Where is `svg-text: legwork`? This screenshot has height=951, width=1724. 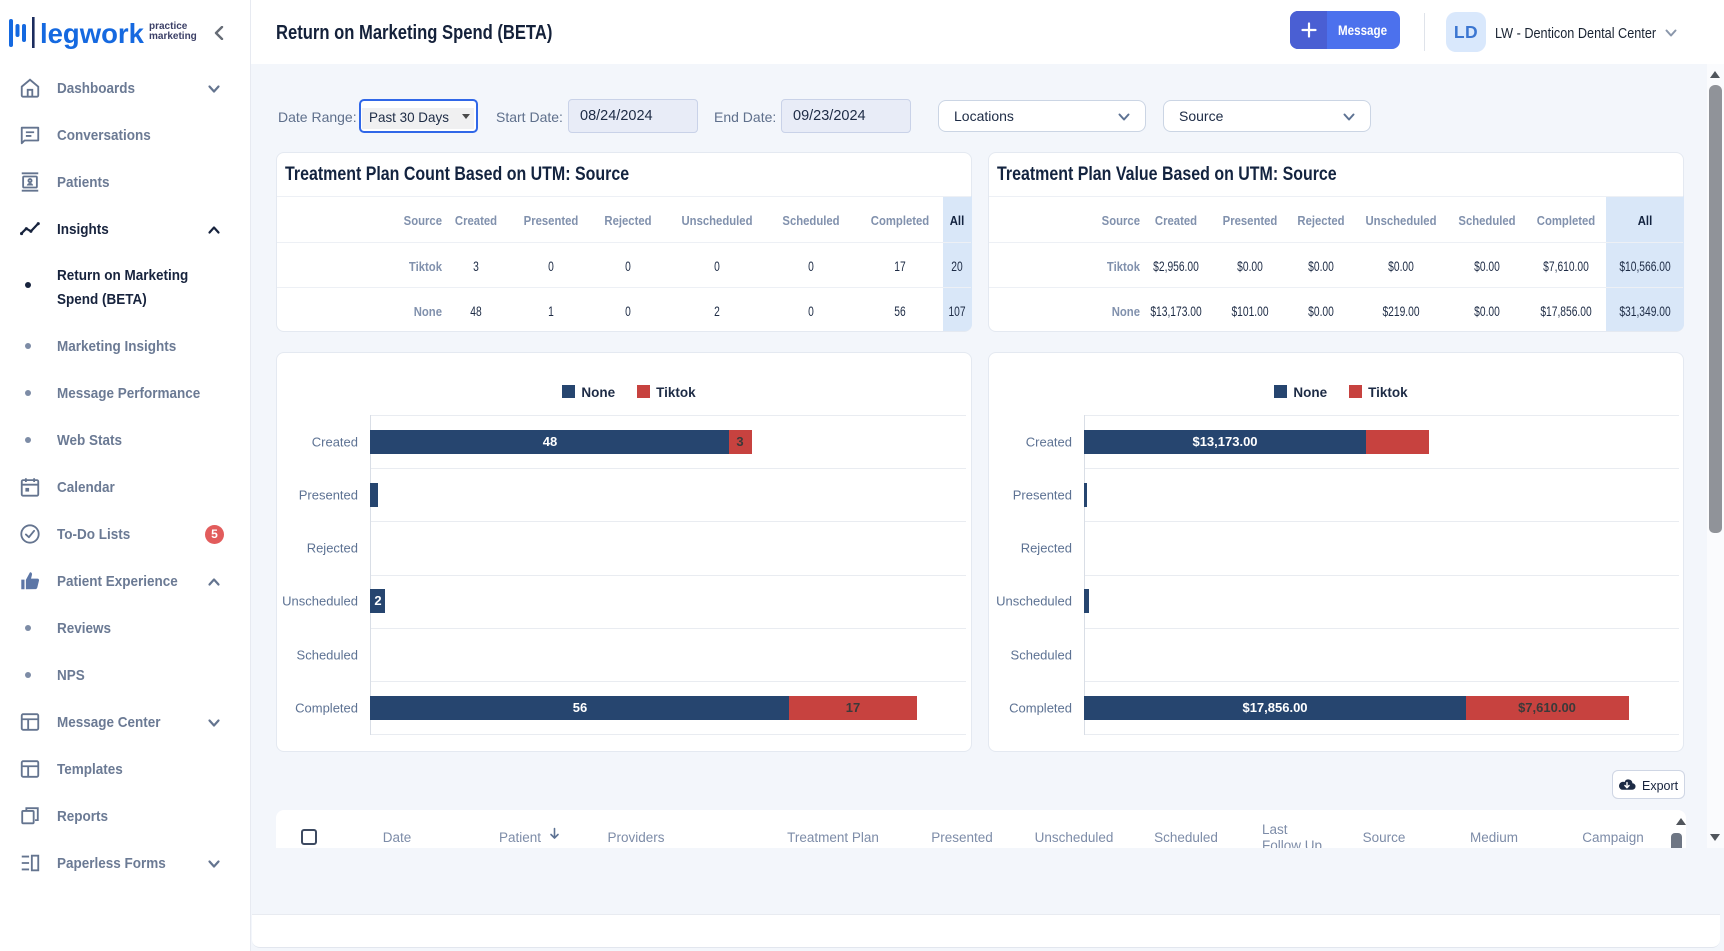
svg-text: legwork is located at coordinates (92, 33).